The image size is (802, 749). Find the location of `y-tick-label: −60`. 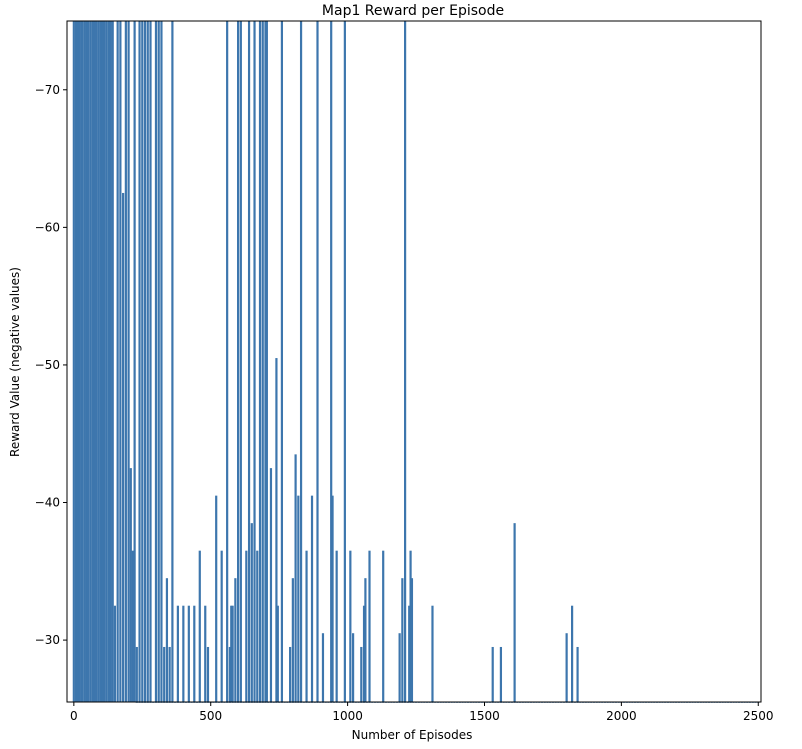

y-tick-label: −60 is located at coordinates (47, 227).